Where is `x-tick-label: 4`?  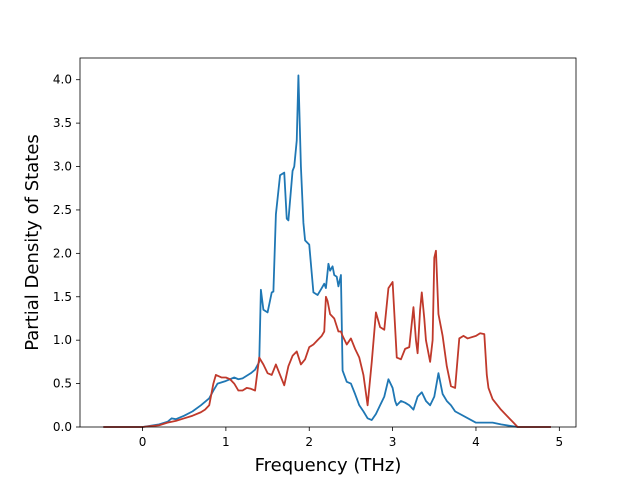 x-tick-label: 4 is located at coordinates (476, 442).